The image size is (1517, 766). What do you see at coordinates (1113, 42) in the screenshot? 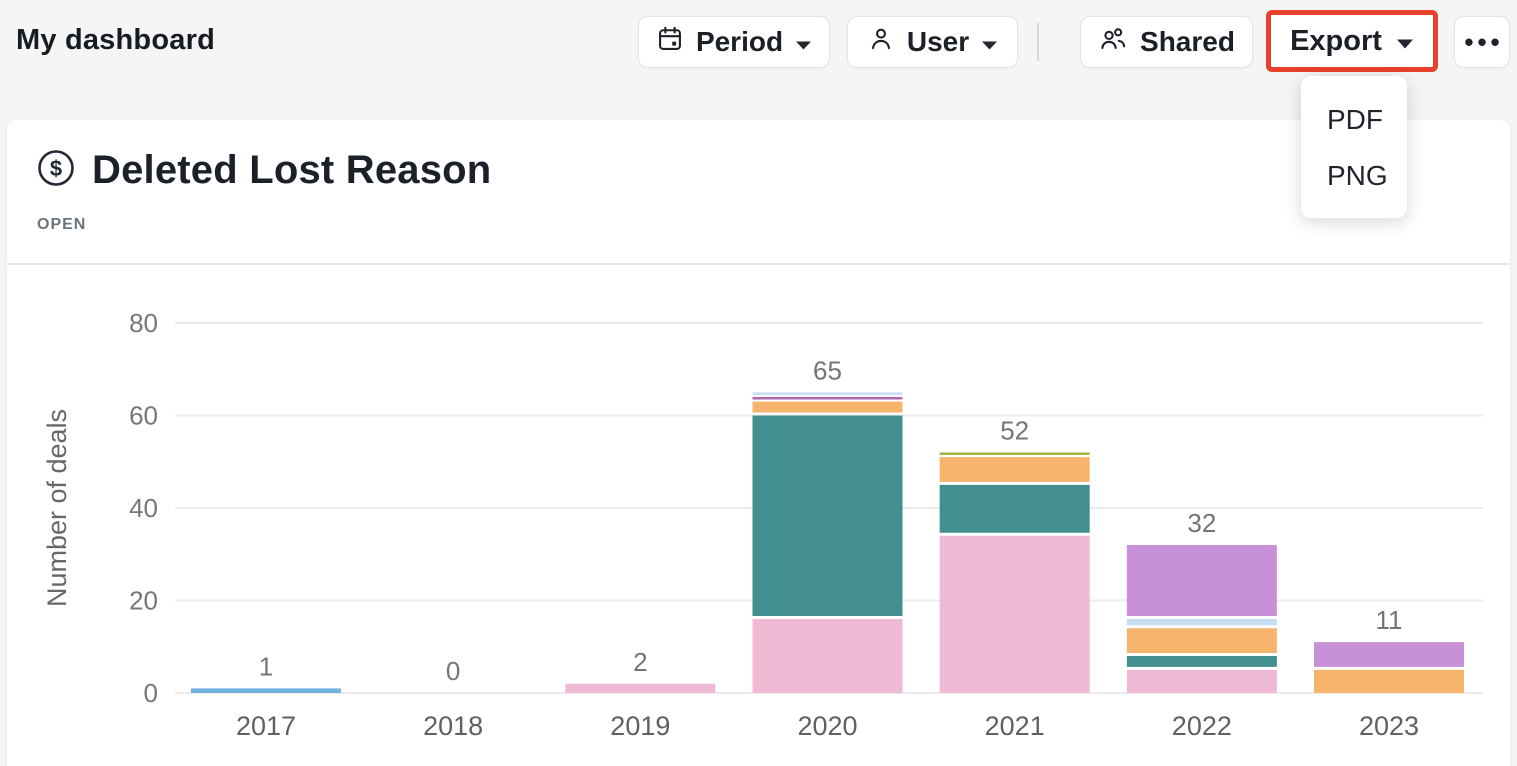
I see `people-icon` at bounding box center [1113, 42].